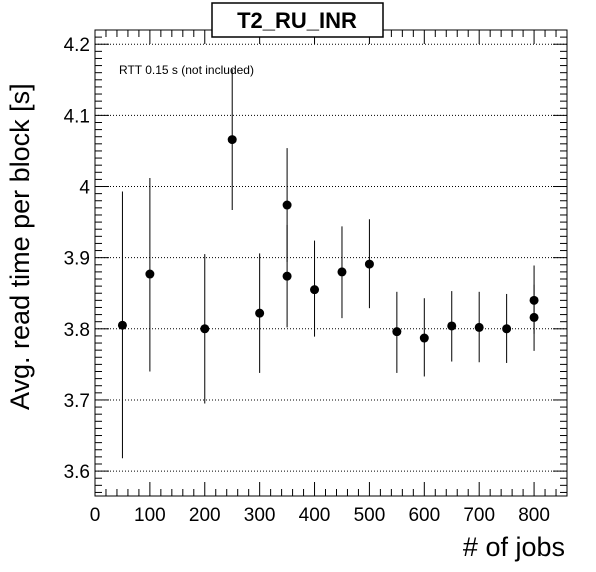 This screenshot has width=596, height=572. I want to click on x-tick-label: 200, so click(205, 515).